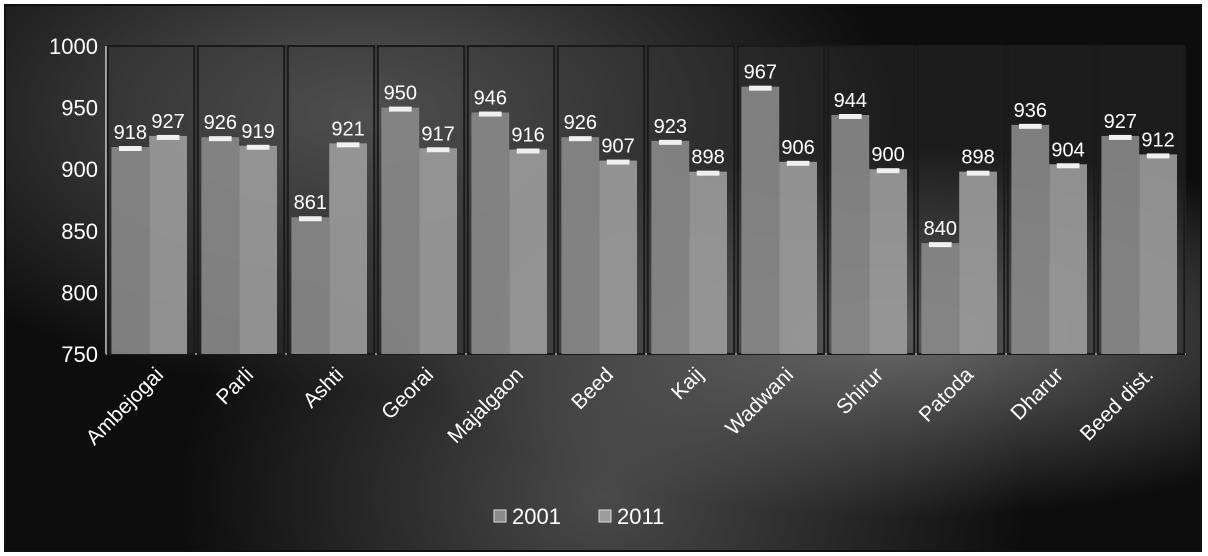 Image resolution: width=1208 pixels, height=556 pixels. I want to click on data-label-2001-11: 927, so click(1120, 122).